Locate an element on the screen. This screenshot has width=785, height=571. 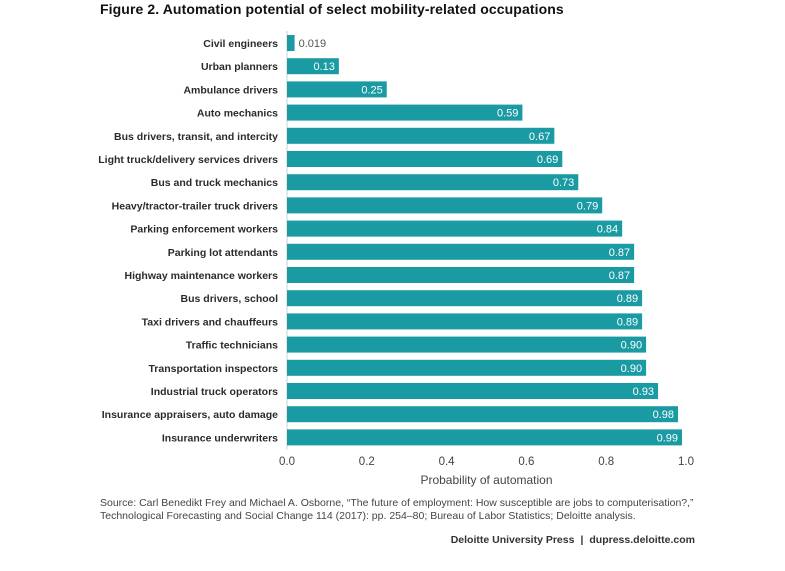
category-label: Bus and truck mechanics is located at coordinates (214, 183).